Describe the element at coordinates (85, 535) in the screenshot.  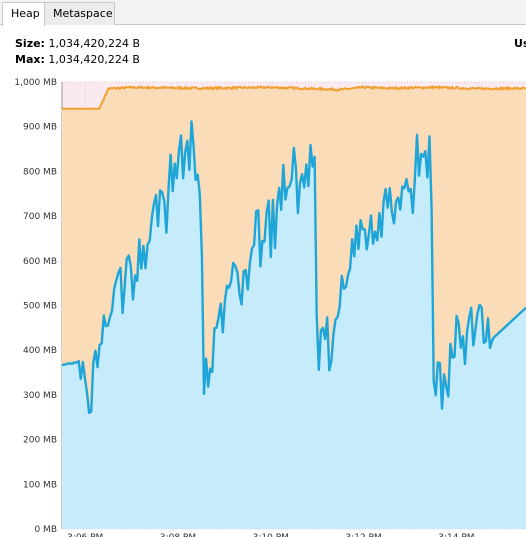
I see `x-tick-label: 3:06 PM` at that location.